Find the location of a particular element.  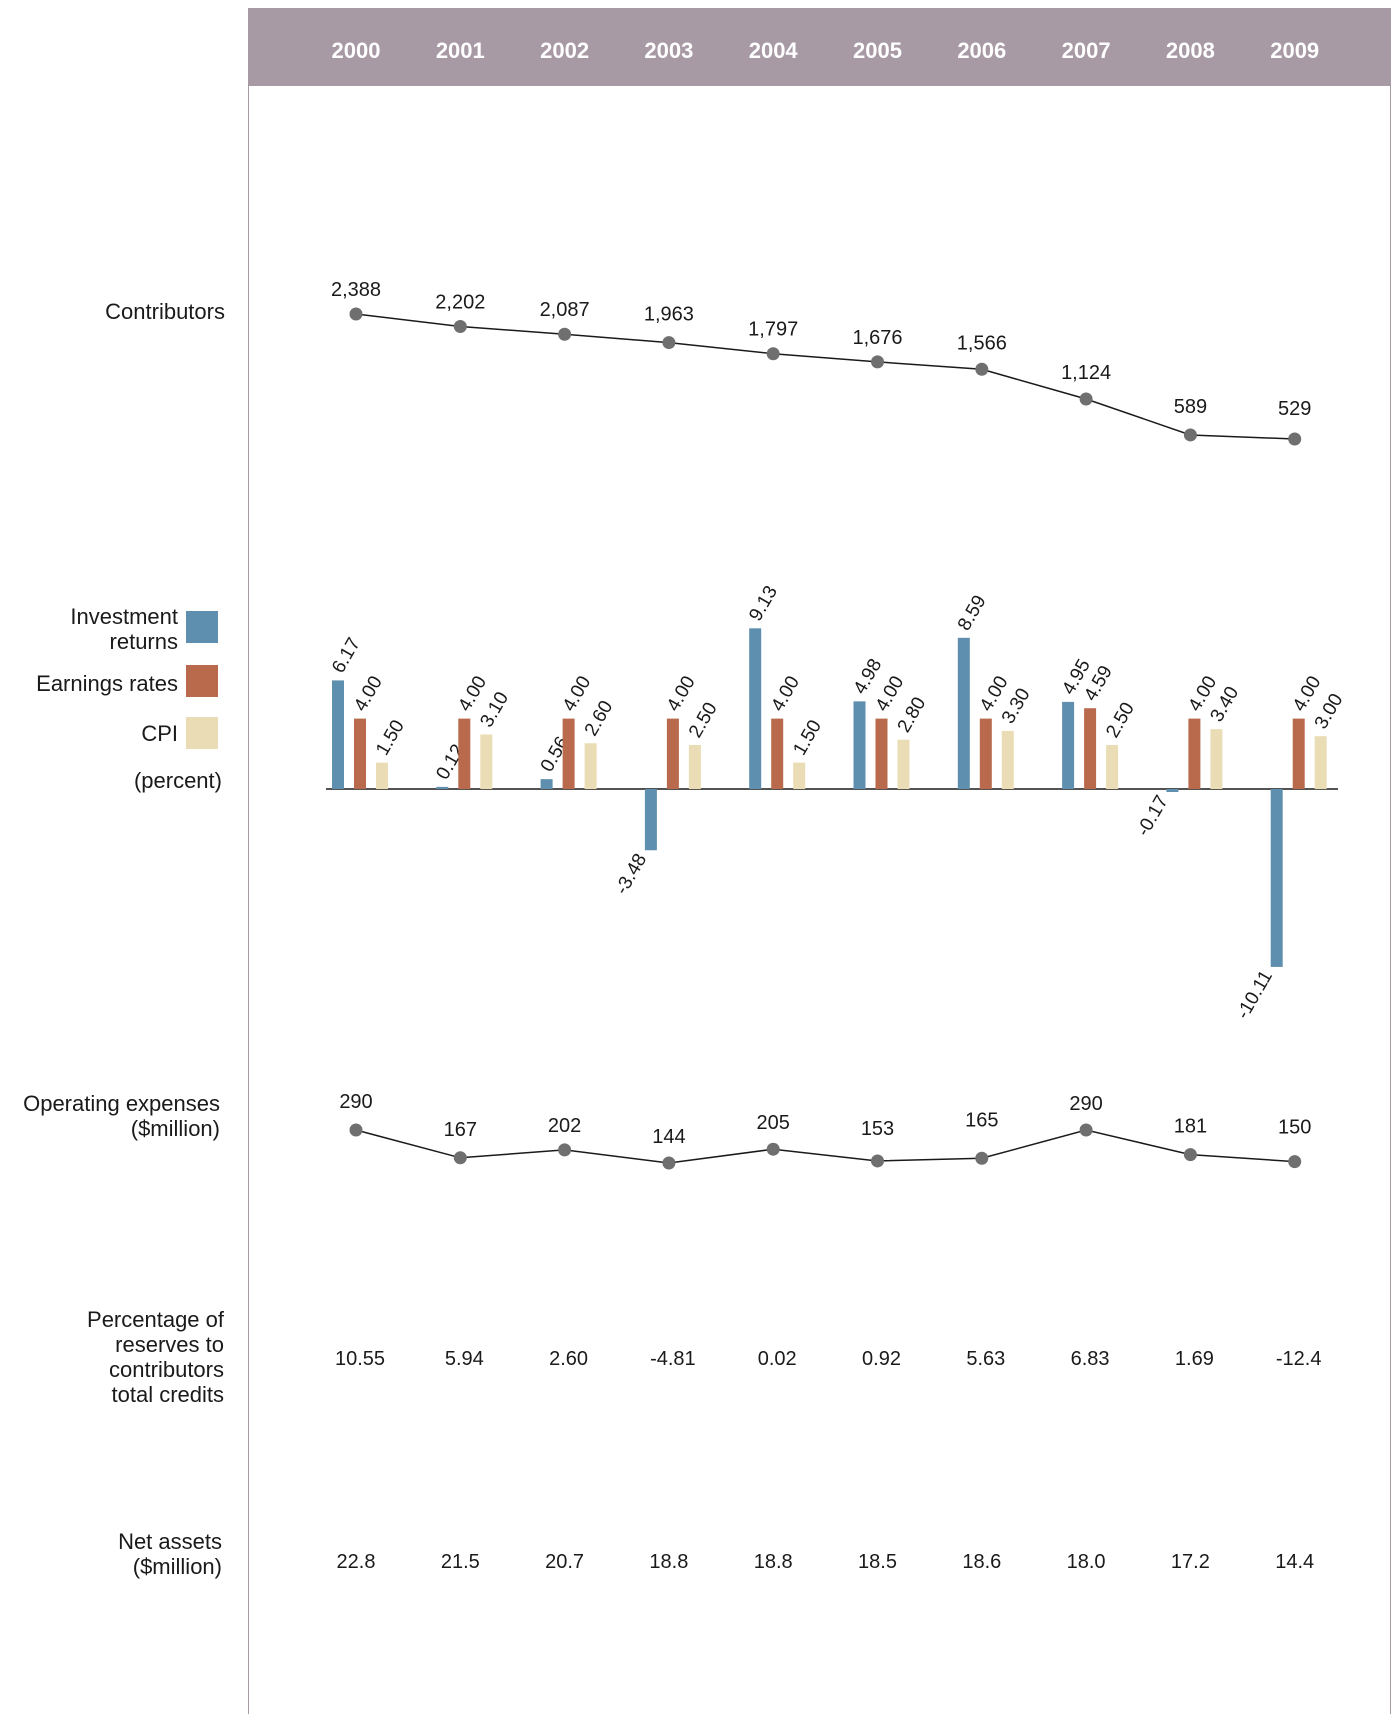

investment-bar-2000 is located at coordinates (338, 734).